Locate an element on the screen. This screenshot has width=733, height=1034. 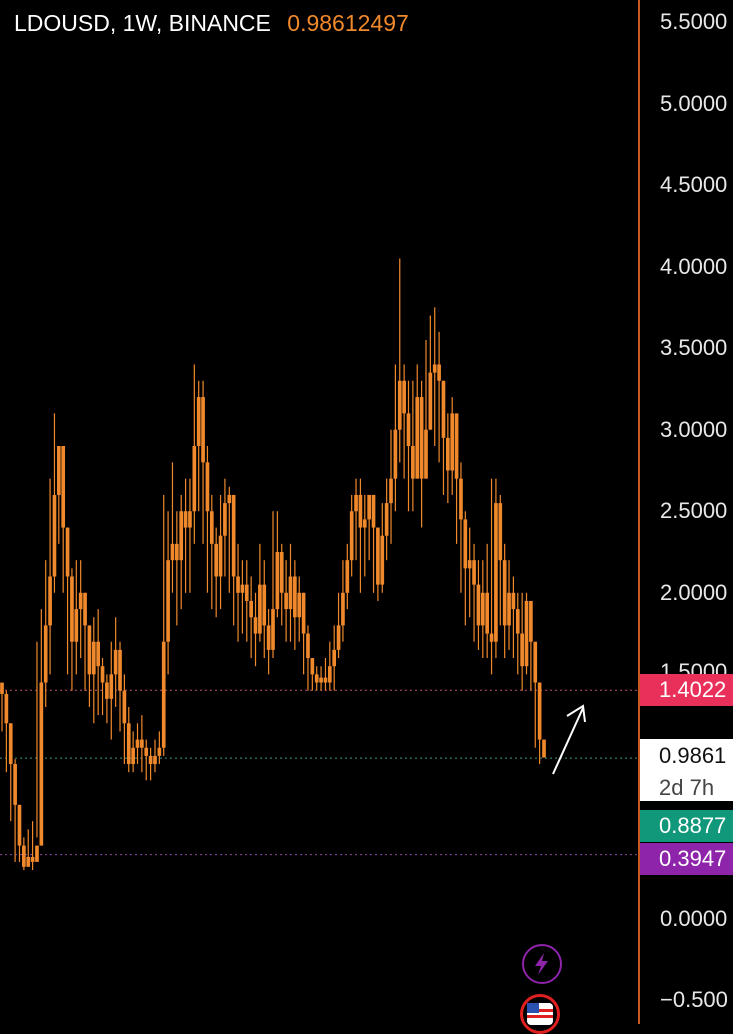
last-price-label: 0.98612497 is located at coordinates (348, 23).